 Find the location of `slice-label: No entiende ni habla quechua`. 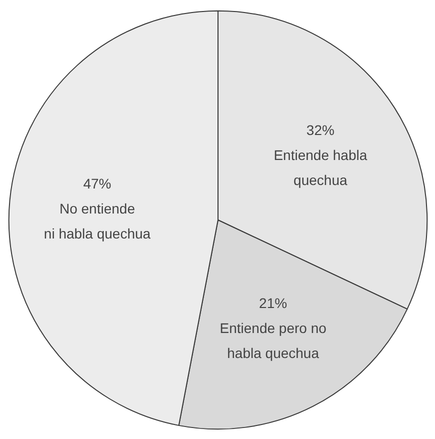

slice-label: No entiende ni habla quechua is located at coordinates (97, 221).